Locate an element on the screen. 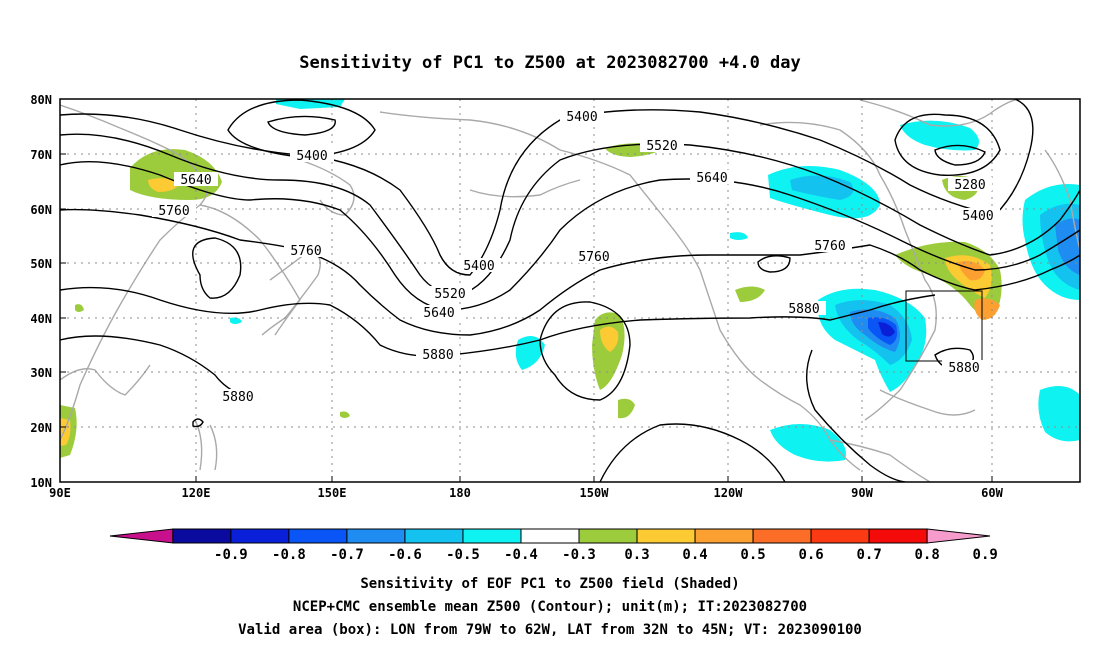  lat-tick-label: 80N is located at coordinates (41, 100).